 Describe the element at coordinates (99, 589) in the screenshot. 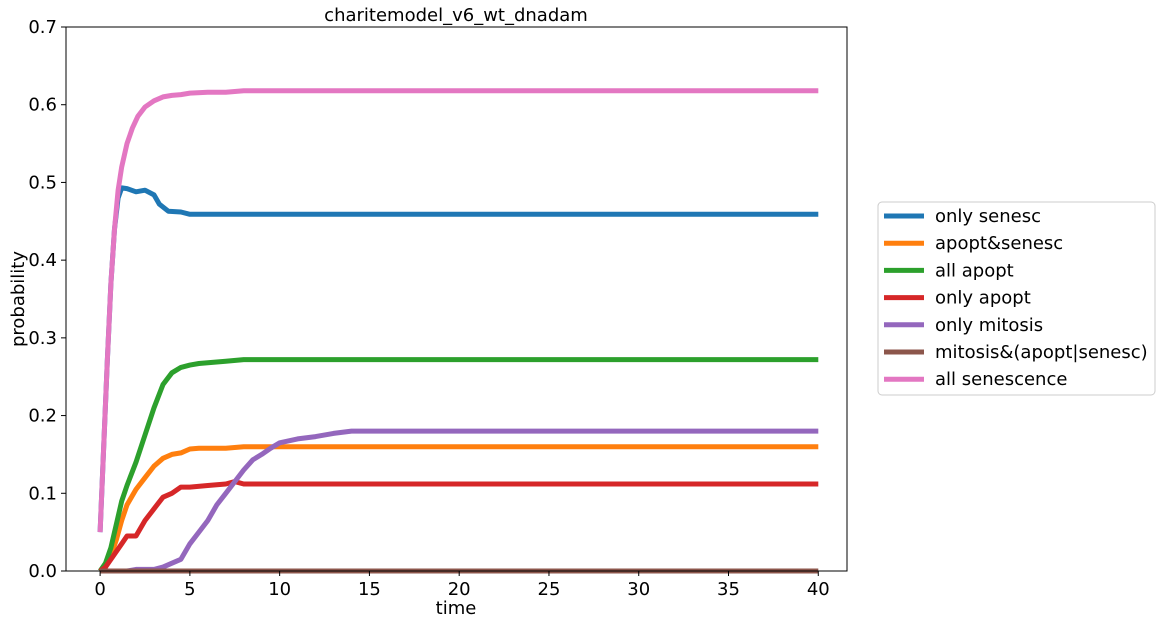

I see `x-tick-label: 0` at that location.